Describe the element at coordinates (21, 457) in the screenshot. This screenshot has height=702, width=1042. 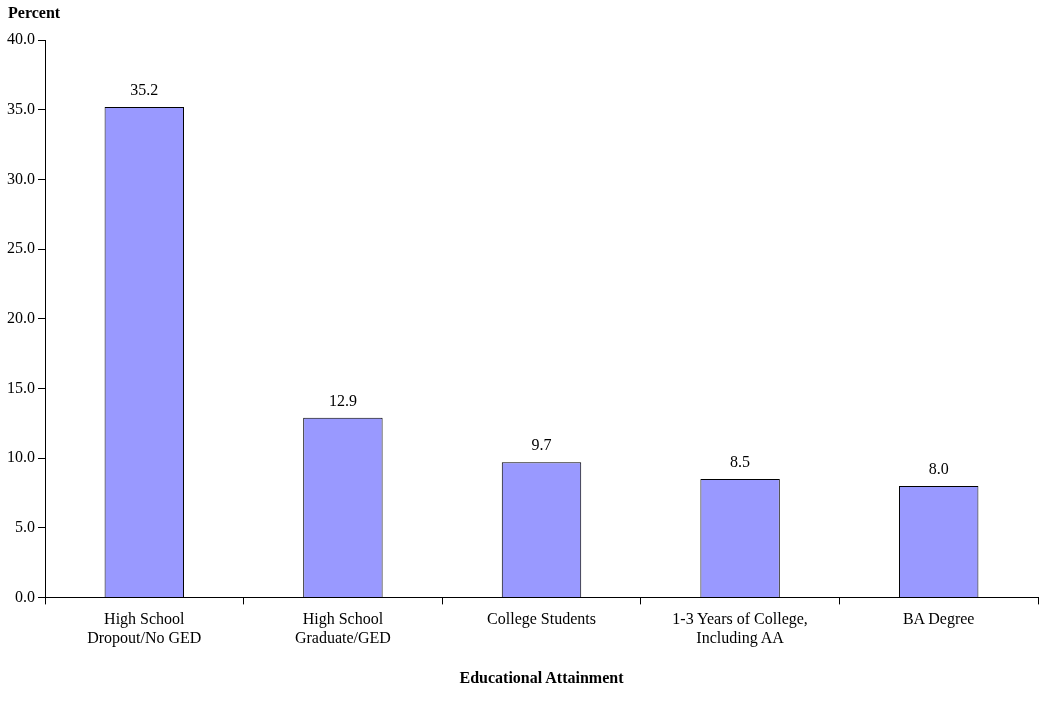
I see `y-tick-label: 10.0` at that location.